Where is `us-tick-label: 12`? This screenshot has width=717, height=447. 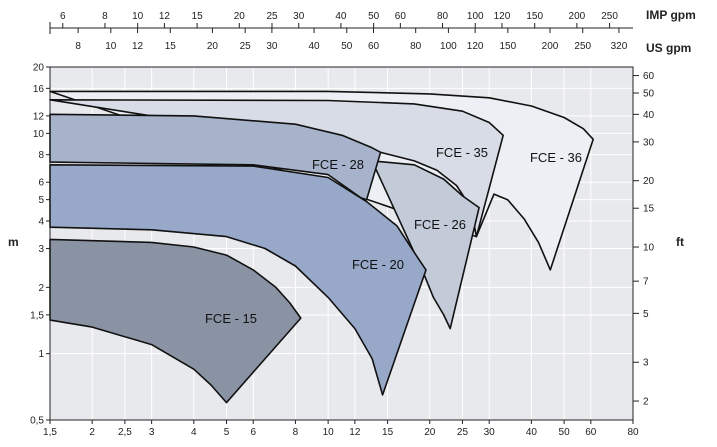 us-tick-label: 12 is located at coordinates (138, 46).